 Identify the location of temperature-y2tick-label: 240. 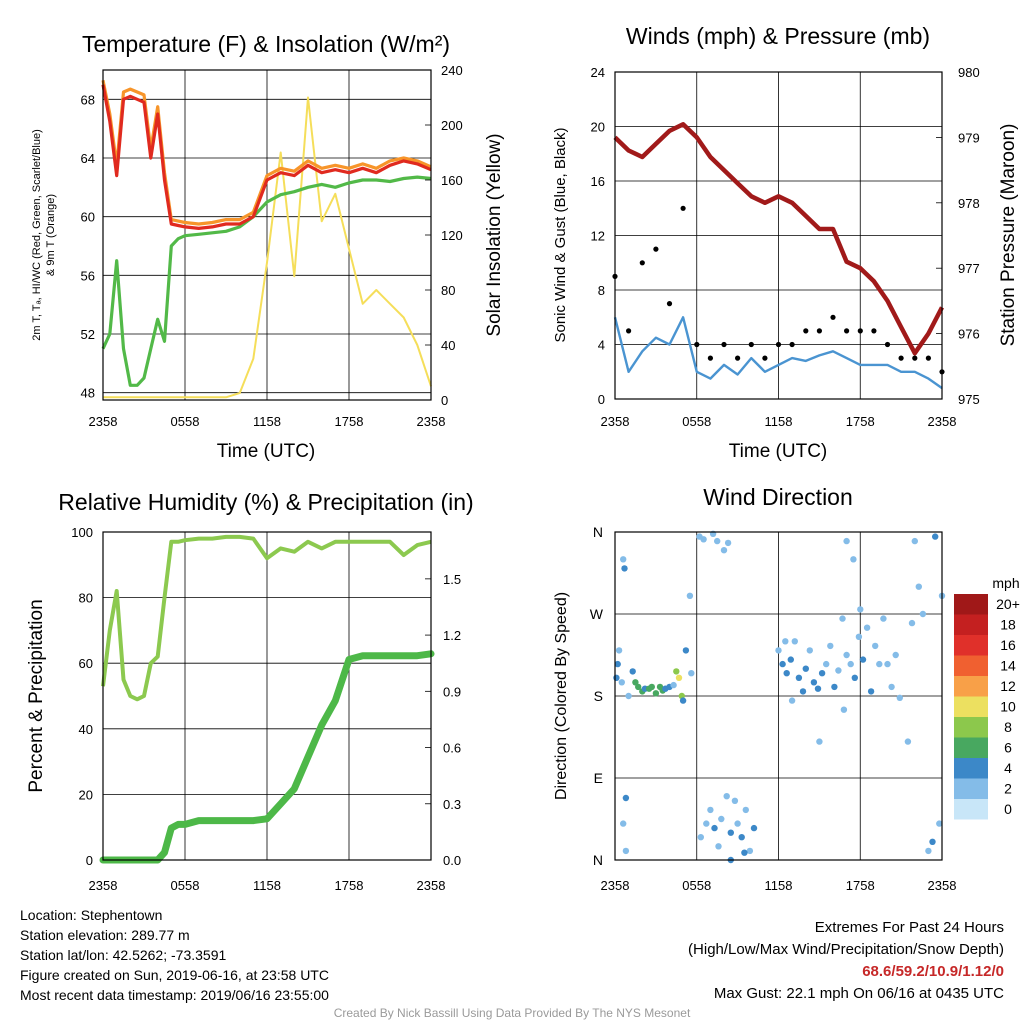
(452, 70).